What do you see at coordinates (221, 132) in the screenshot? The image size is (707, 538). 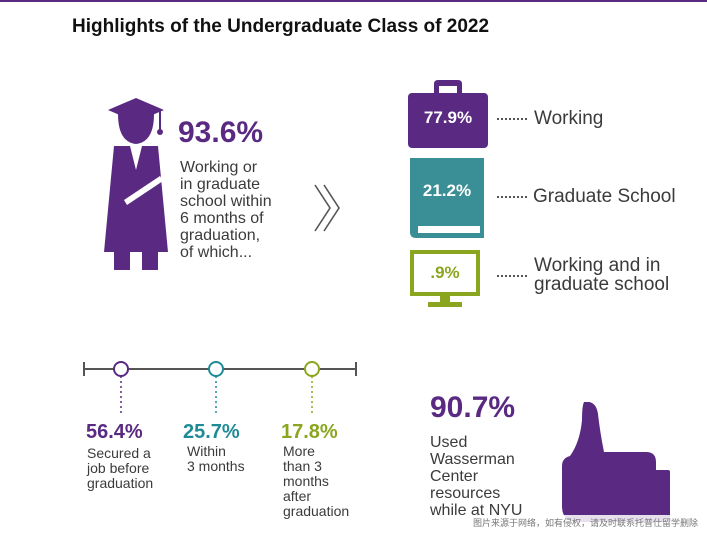 I see `headline-percent: 93.6%` at bounding box center [221, 132].